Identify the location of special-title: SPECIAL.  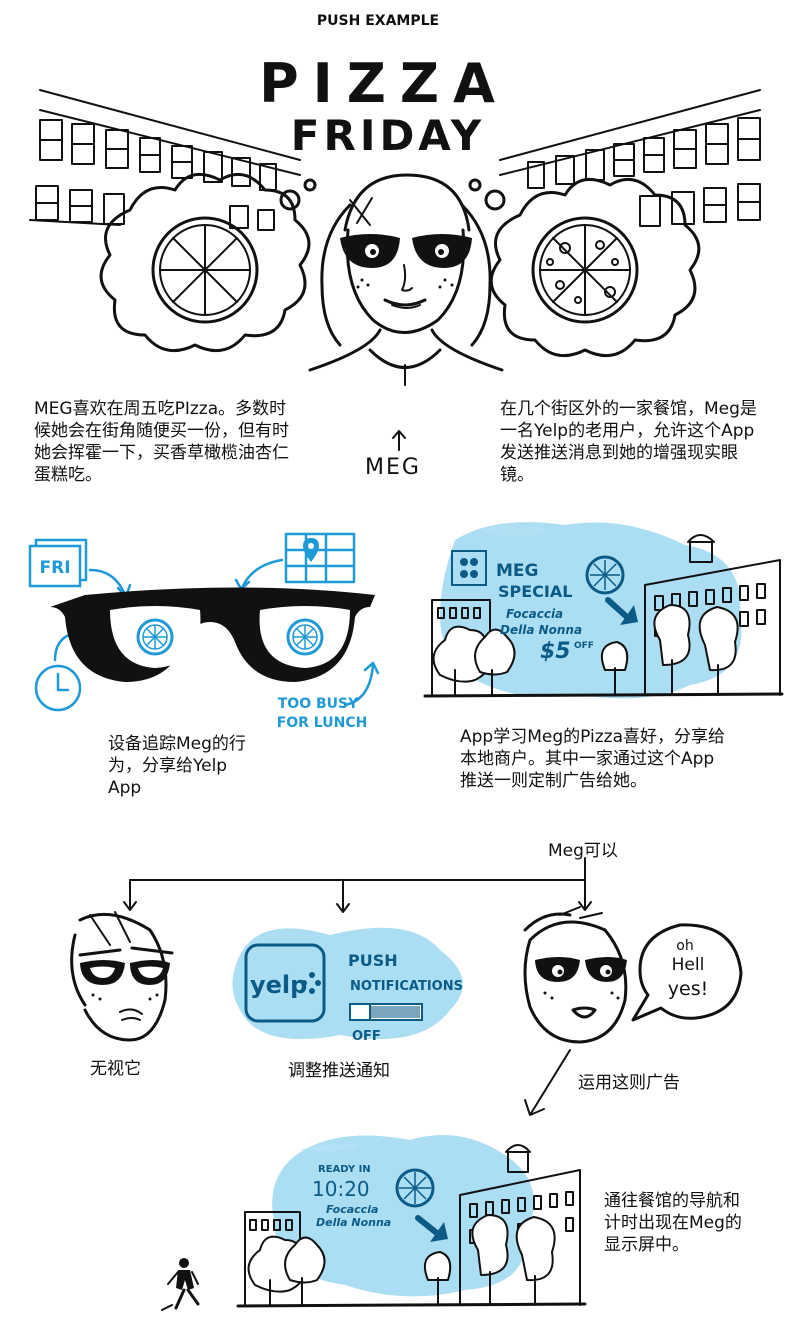
(535, 591).